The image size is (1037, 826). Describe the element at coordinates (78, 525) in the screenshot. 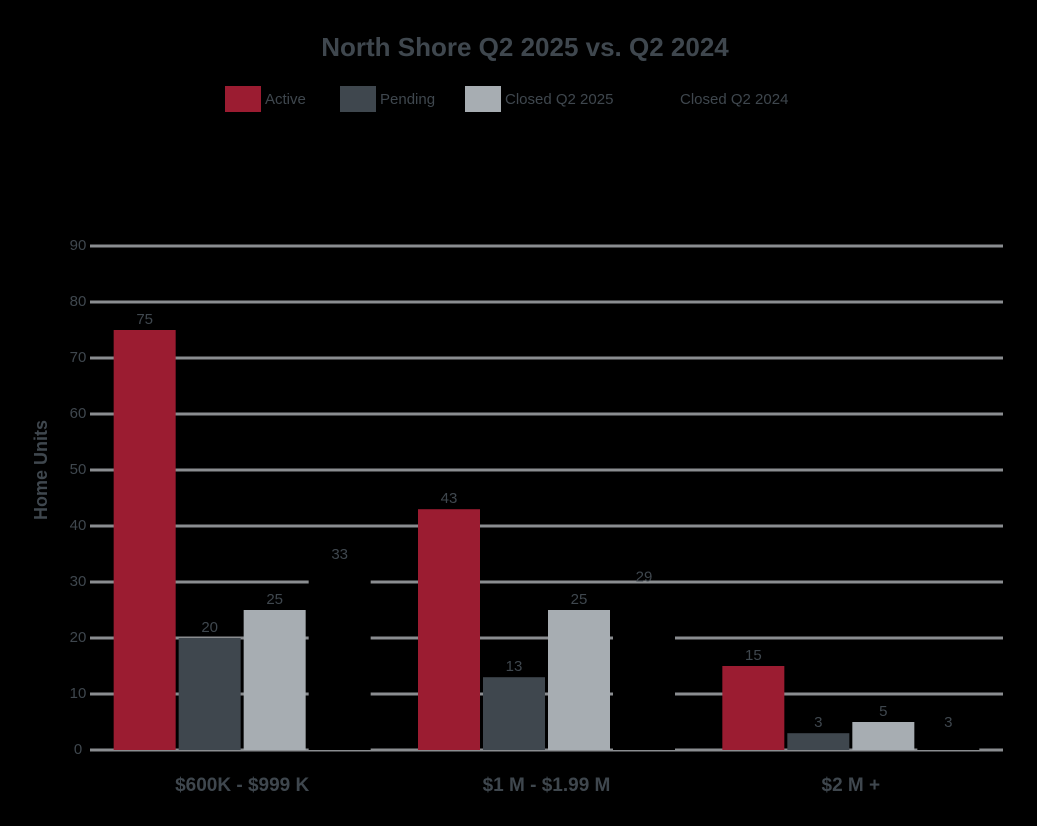

I see `y-tick-label: 40` at that location.